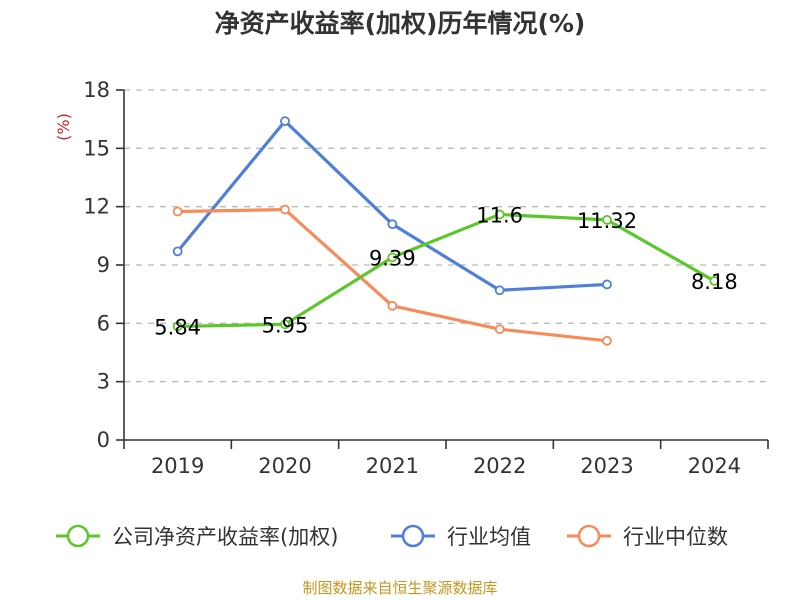  I want to click on legend-item-2: 行业中位数, so click(647, 536).